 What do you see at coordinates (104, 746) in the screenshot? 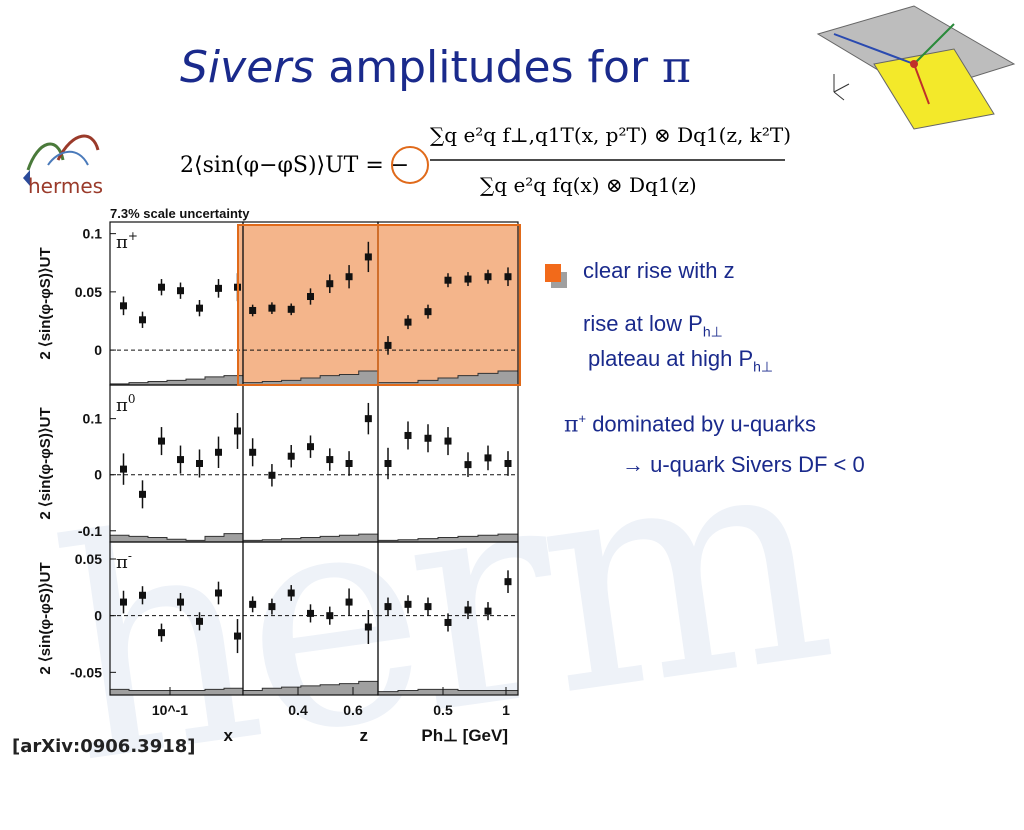
I see `citation: [arXiv:0906.3918]` at bounding box center [104, 746].